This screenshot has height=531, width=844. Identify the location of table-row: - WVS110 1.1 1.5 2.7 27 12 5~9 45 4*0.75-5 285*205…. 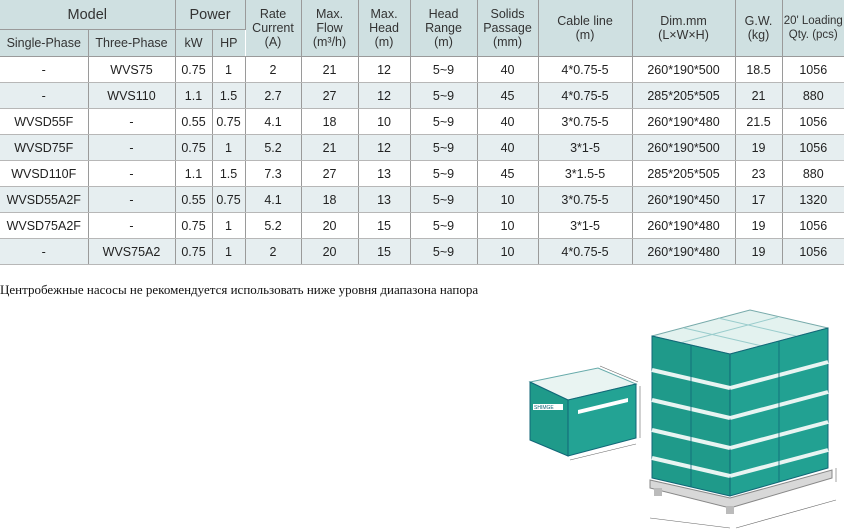
(422, 95).